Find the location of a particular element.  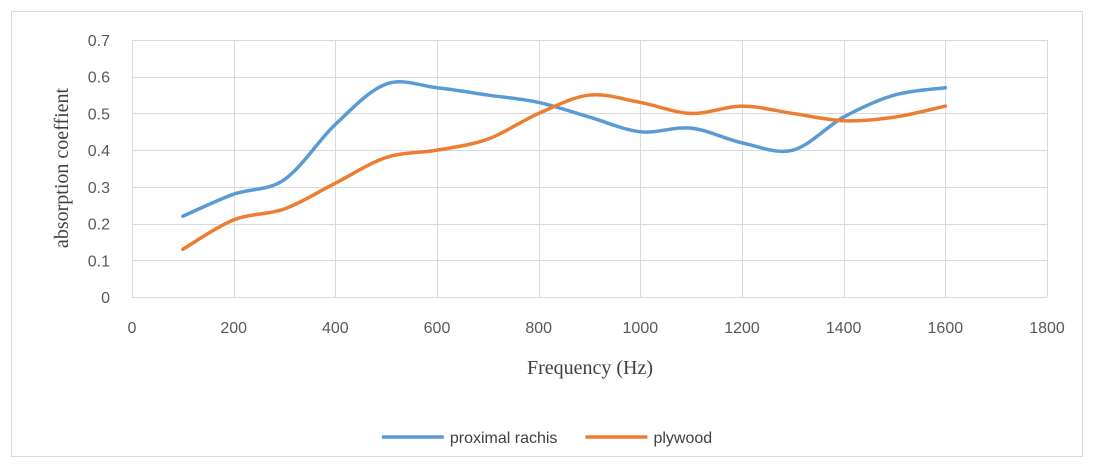

y-tick-label: 0.5 is located at coordinates (99, 114).